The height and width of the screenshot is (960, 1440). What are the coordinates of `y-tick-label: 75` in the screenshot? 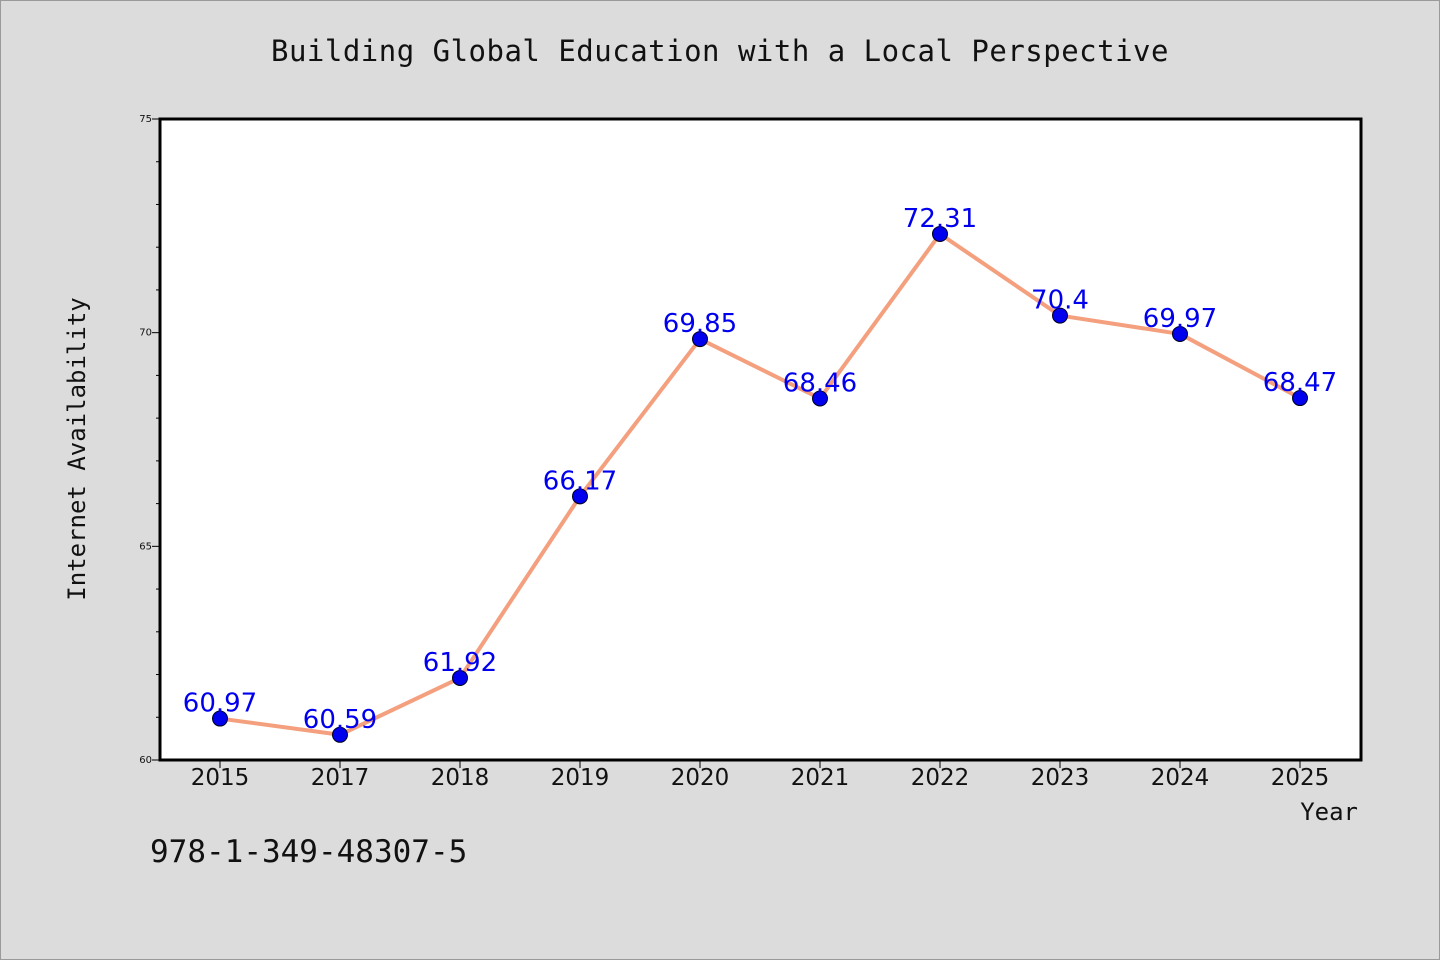 It's located at (145, 119).